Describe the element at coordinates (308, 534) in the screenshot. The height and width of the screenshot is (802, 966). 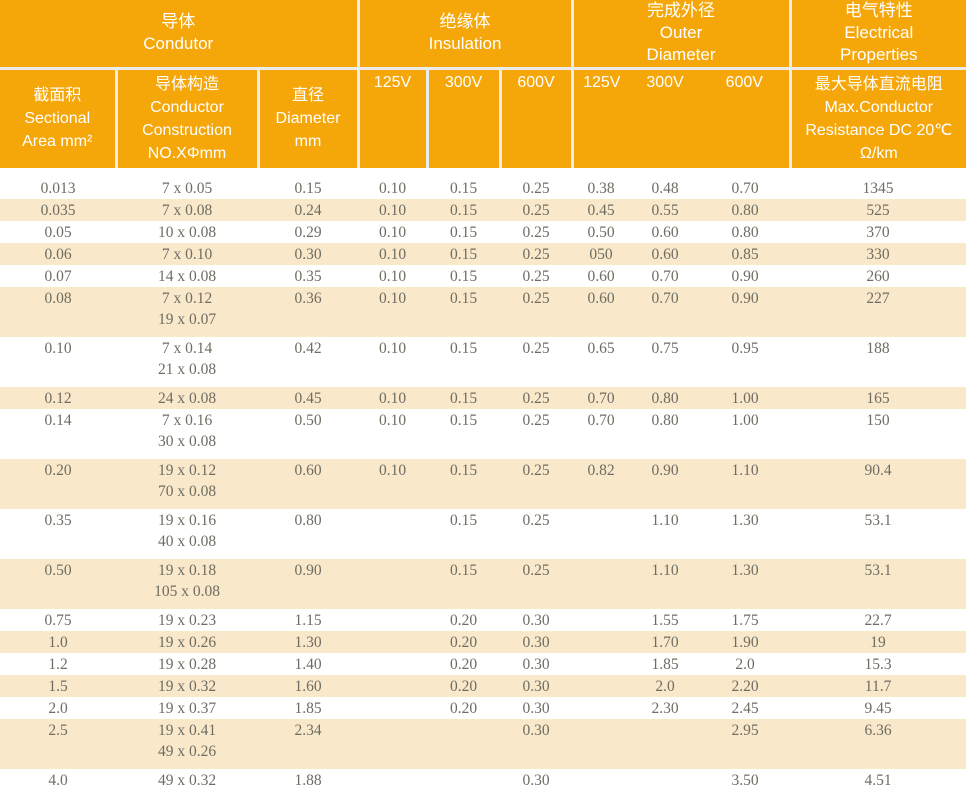
I see `cell-diameter: 0.80` at that location.